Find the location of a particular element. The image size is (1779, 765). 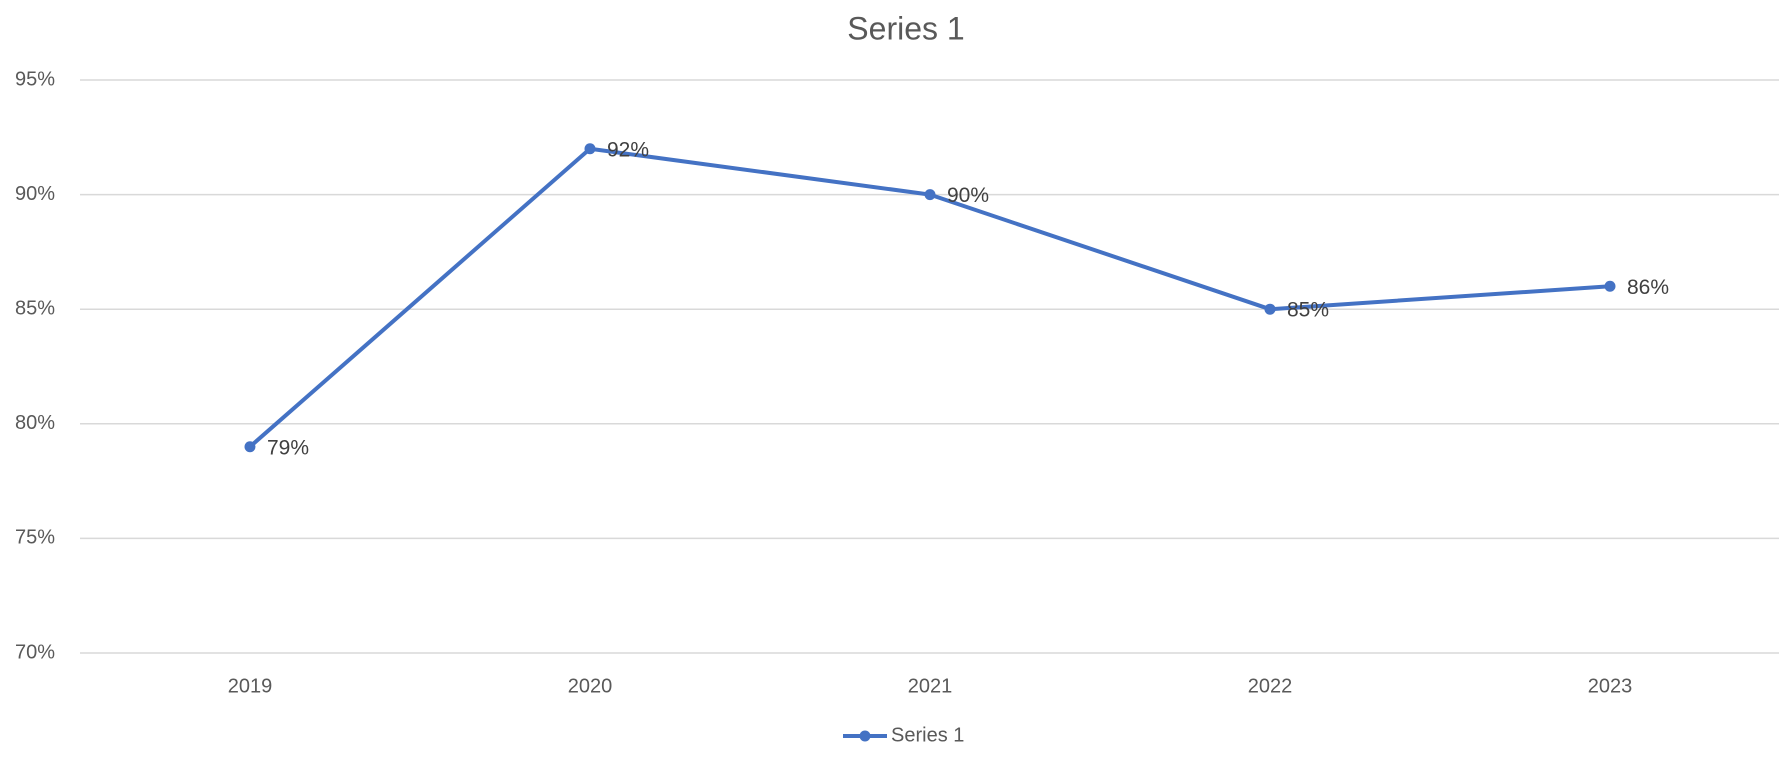

x-tick-label: 2022 is located at coordinates (1270, 686).